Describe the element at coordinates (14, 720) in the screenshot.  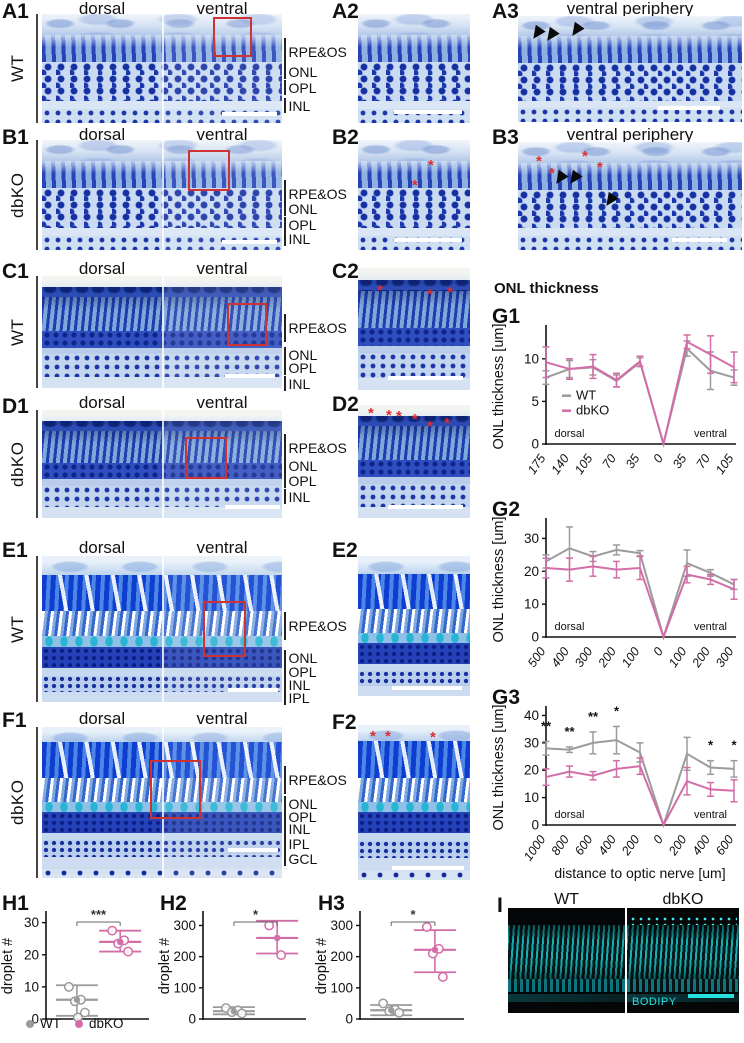
I see `panel-label-F1: F1` at that location.